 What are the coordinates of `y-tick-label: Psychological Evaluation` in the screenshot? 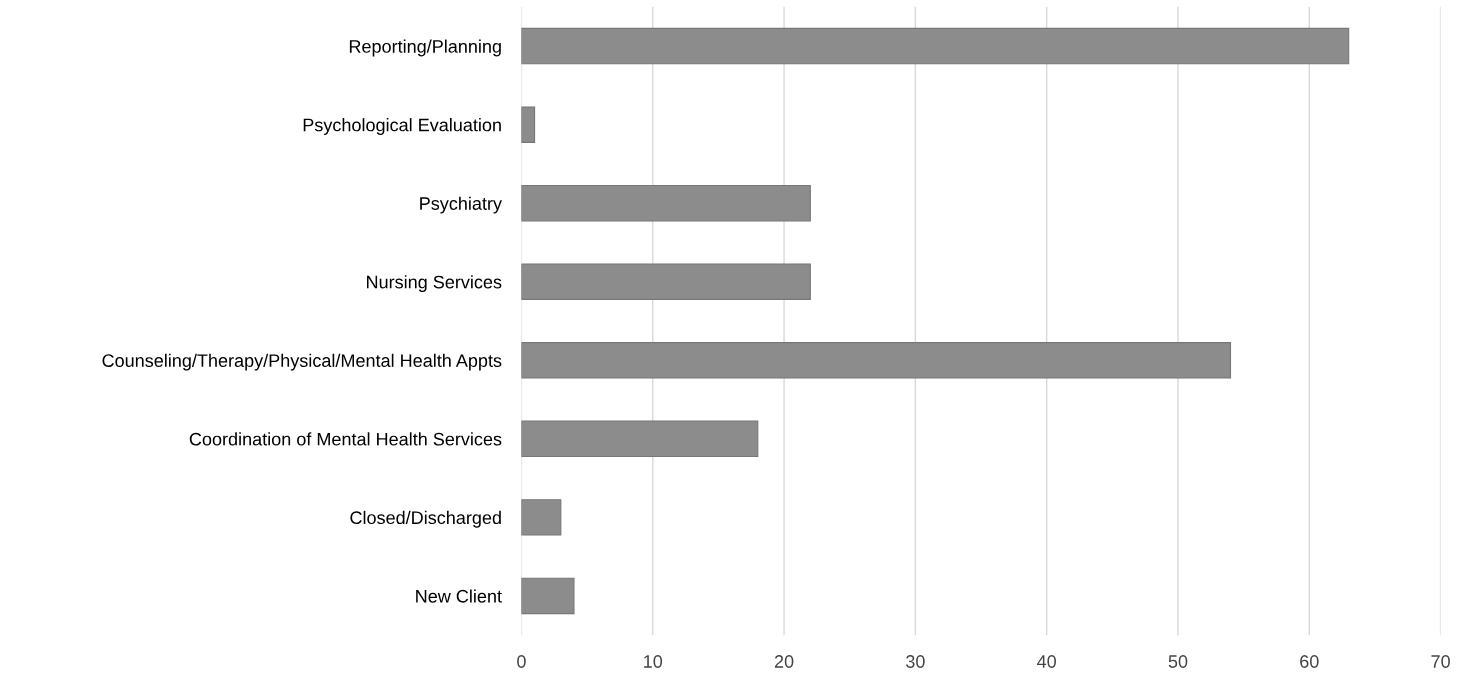 It's located at (402, 126).